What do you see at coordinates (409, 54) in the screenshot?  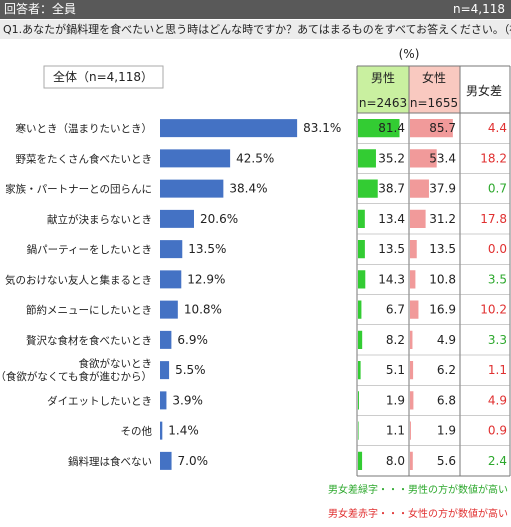 I see `unit-label: (%)` at bounding box center [409, 54].